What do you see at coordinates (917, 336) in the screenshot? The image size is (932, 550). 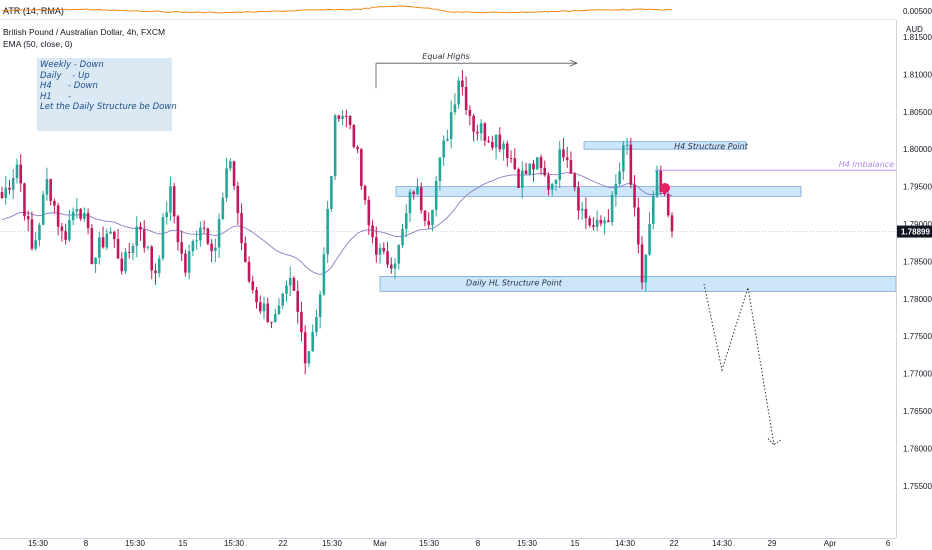 I see `y-tick-label: 1.77500` at bounding box center [917, 336].